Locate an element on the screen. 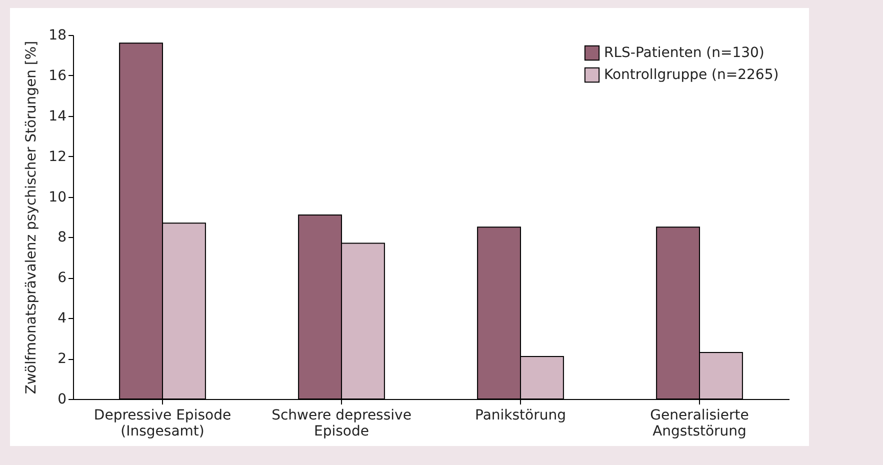 This screenshot has height=465, width=883. x-tick-label: Generalisierte Angststörung is located at coordinates (699, 424).